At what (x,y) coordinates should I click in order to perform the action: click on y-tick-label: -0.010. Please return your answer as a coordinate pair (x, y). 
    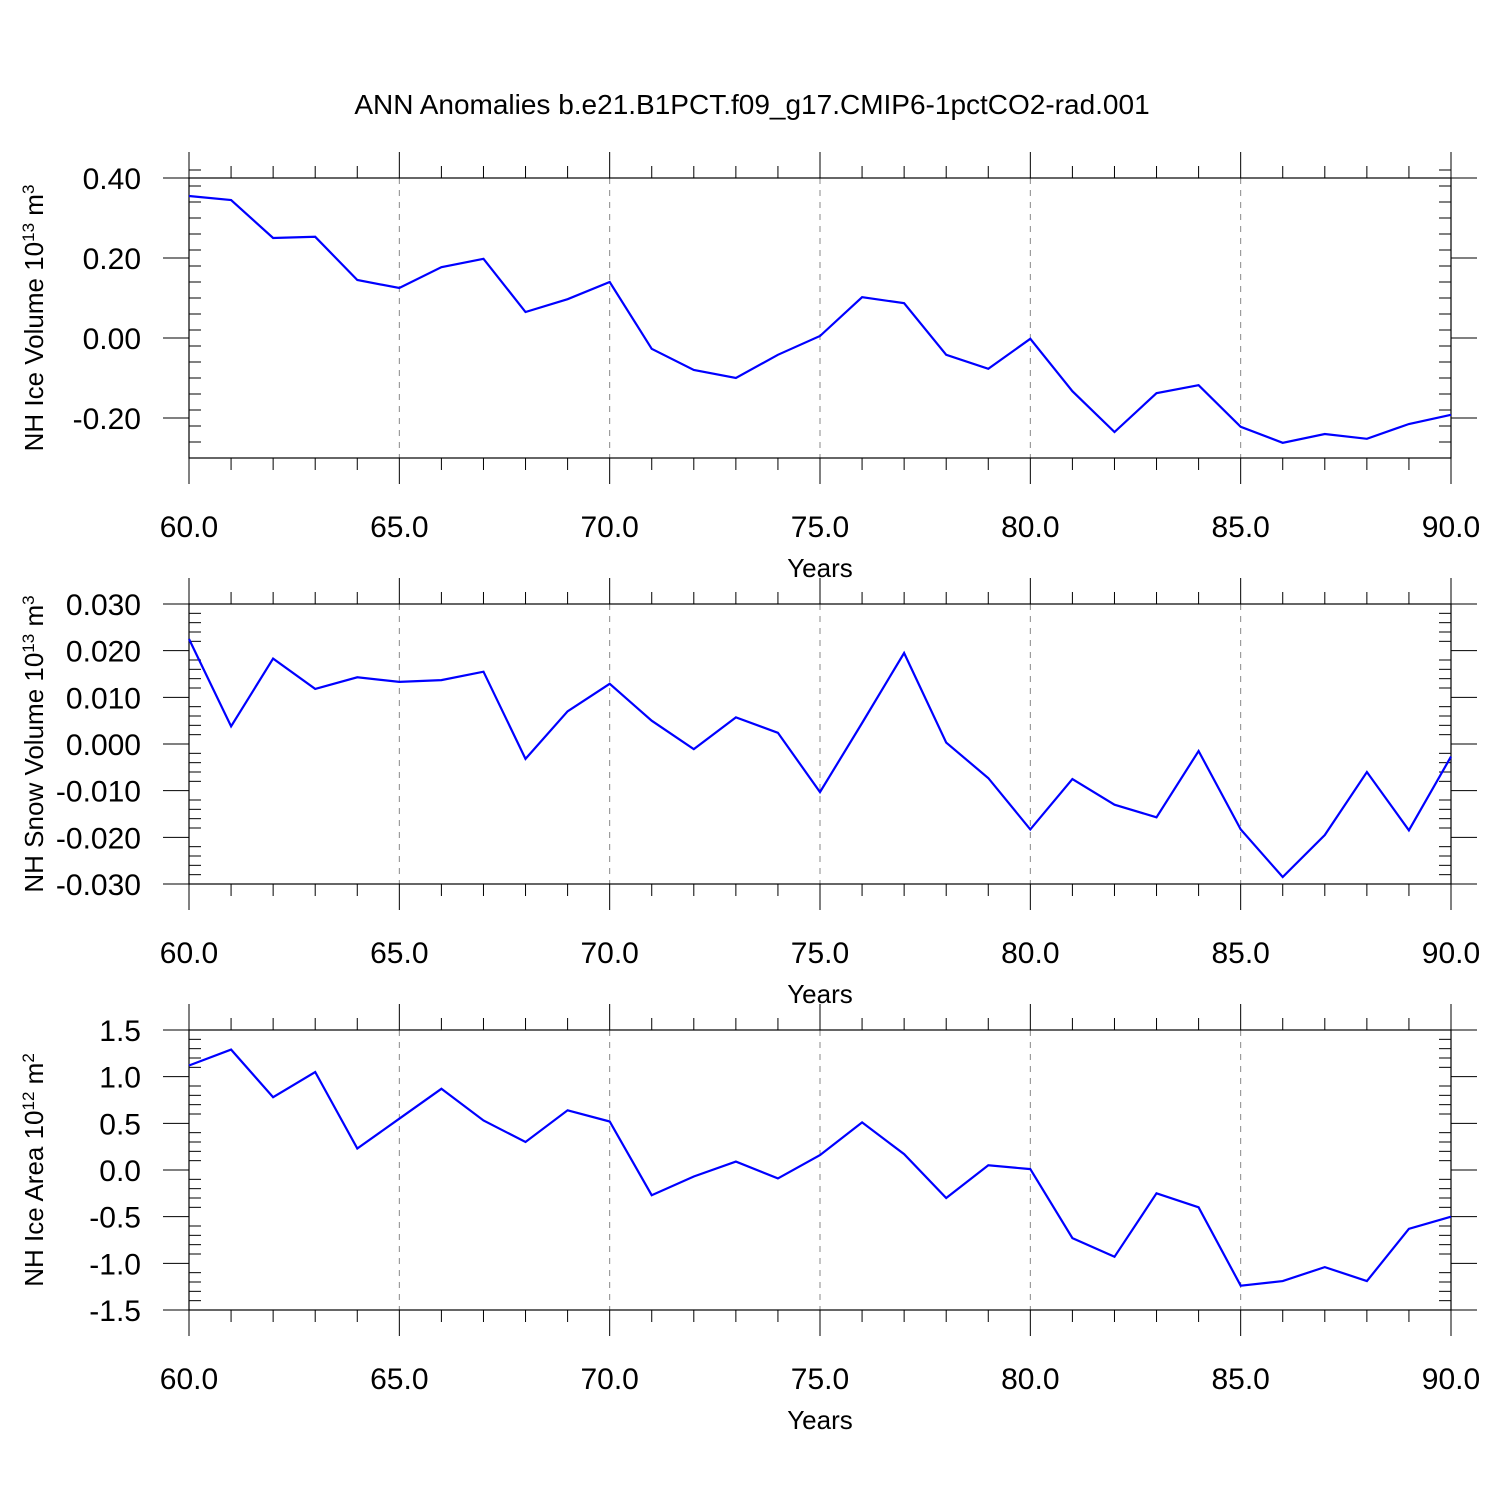
    Looking at the image, I should click on (98, 792).